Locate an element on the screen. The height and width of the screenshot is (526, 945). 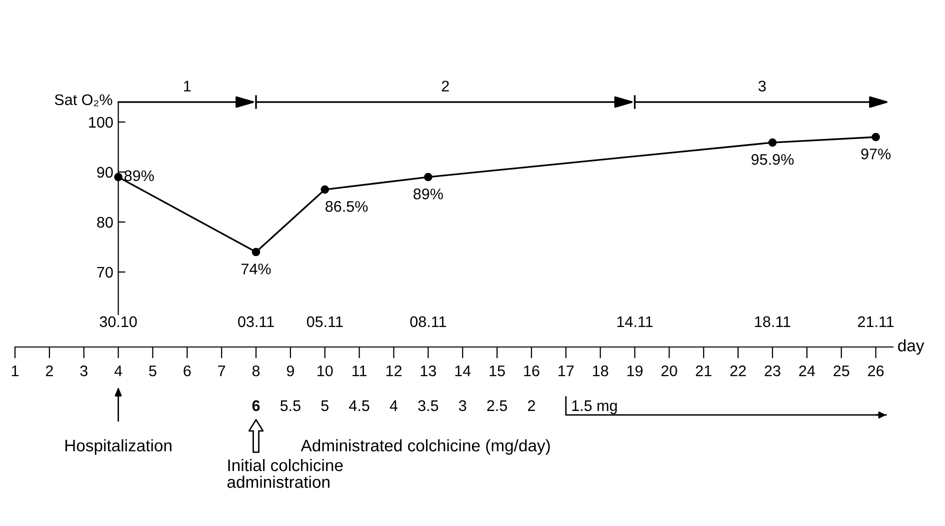
x-tick-label: 7 is located at coordinates (222, 371).